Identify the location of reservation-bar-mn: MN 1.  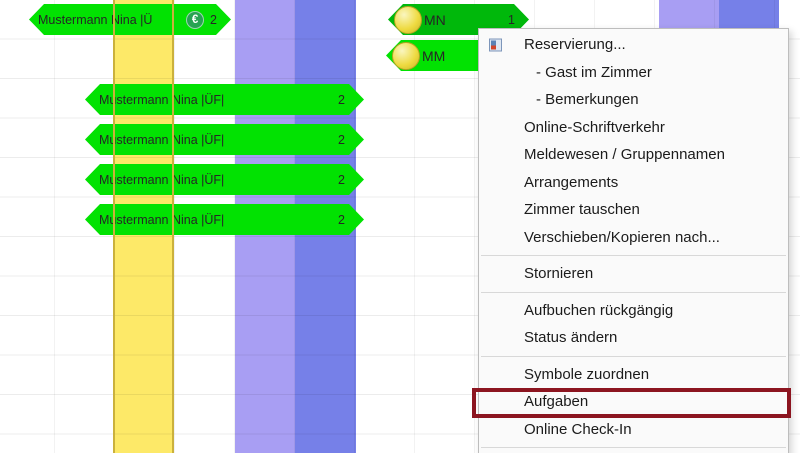
(458, 19).